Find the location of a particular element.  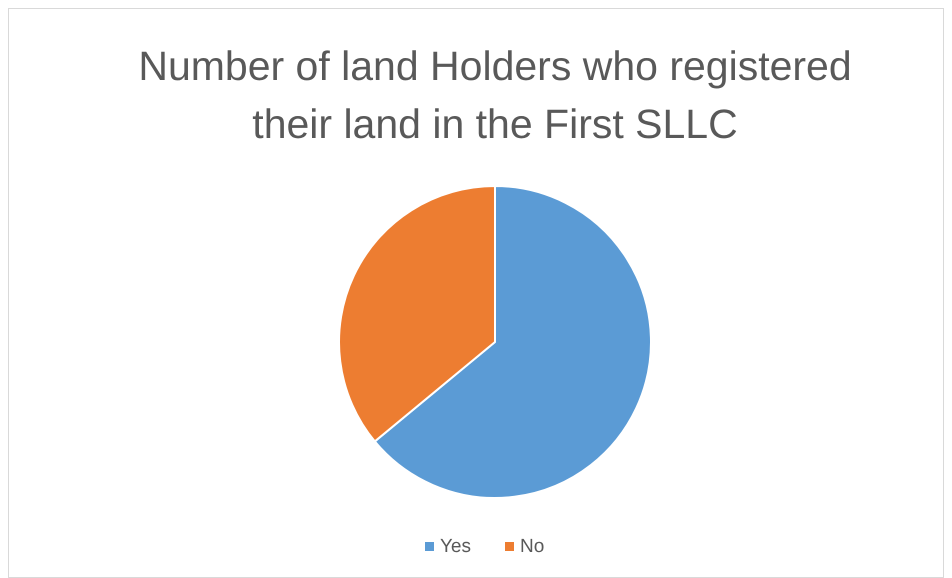

legend-label: Yes is located at coordinates (455, 546).